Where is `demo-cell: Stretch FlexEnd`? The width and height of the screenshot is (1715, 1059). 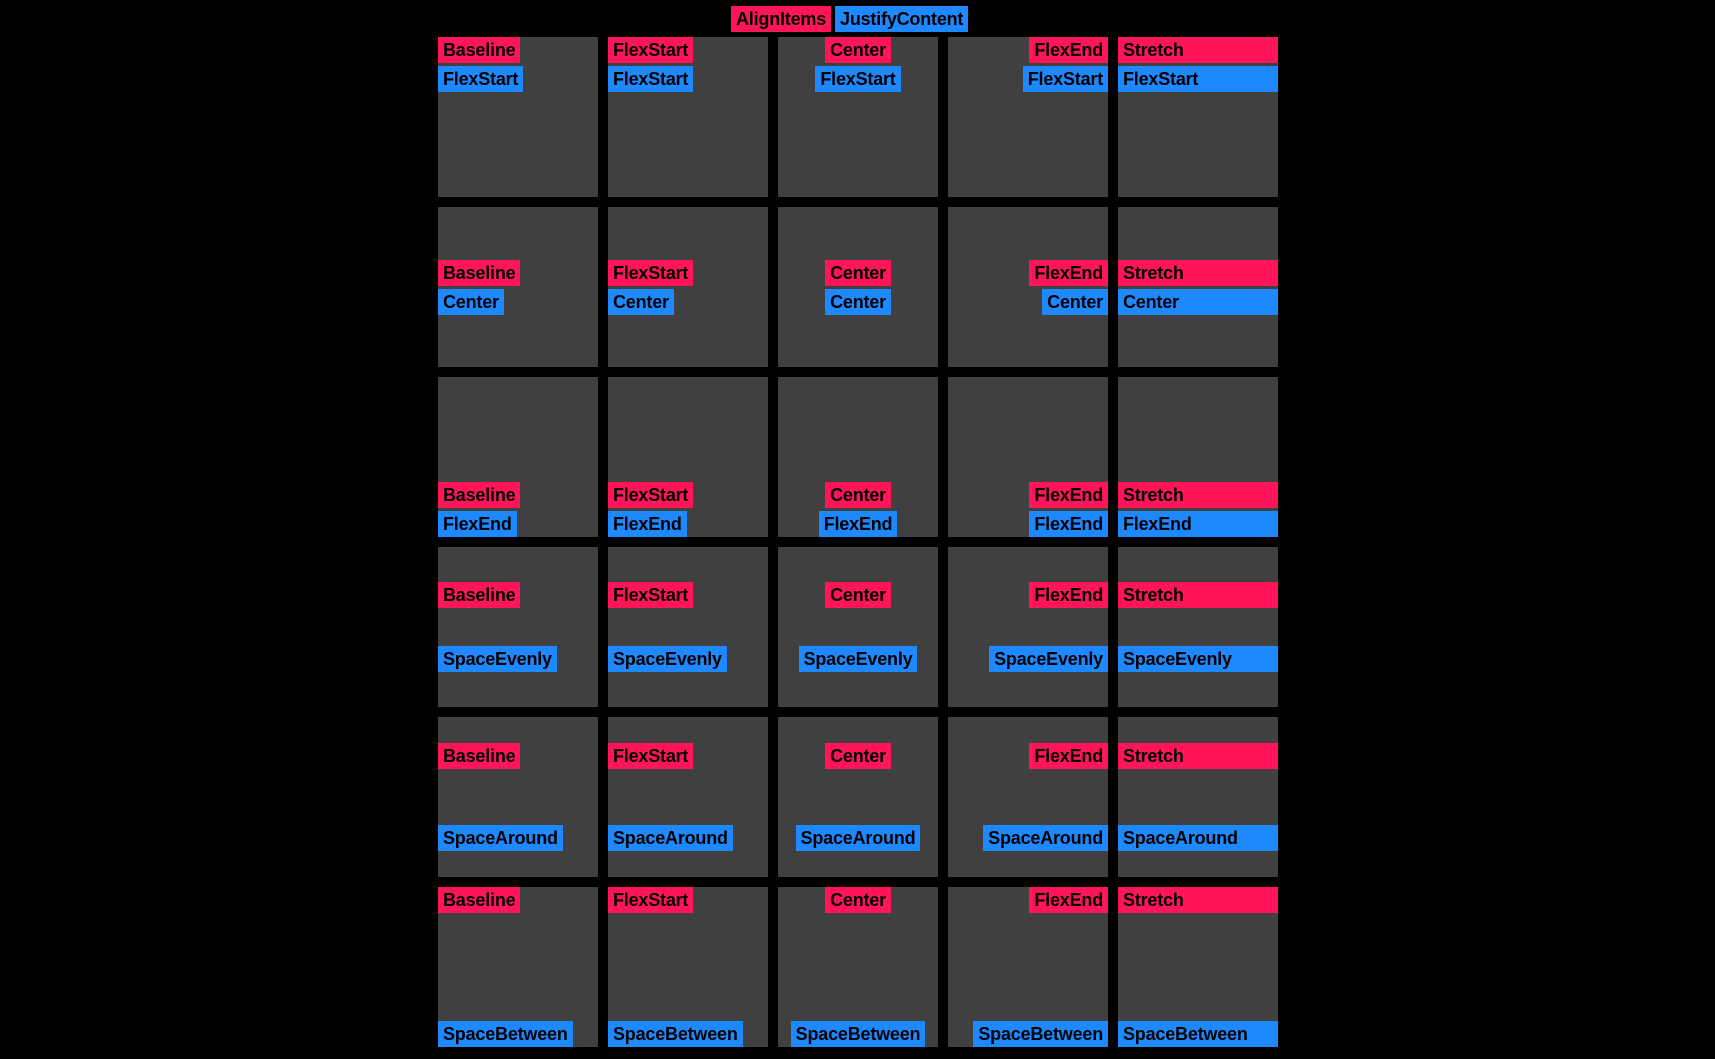
demo-cell: Stretch FlexEnd is located at coordinates (1198, 457).